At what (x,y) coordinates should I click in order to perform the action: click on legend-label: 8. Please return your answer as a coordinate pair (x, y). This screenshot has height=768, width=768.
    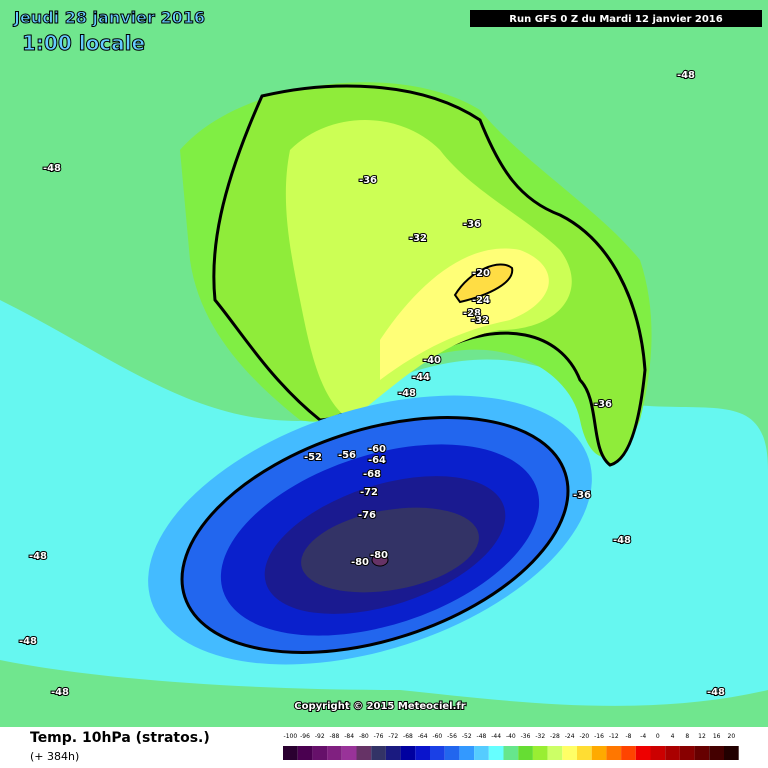
    Looking at the image, I should click on (687, 736).